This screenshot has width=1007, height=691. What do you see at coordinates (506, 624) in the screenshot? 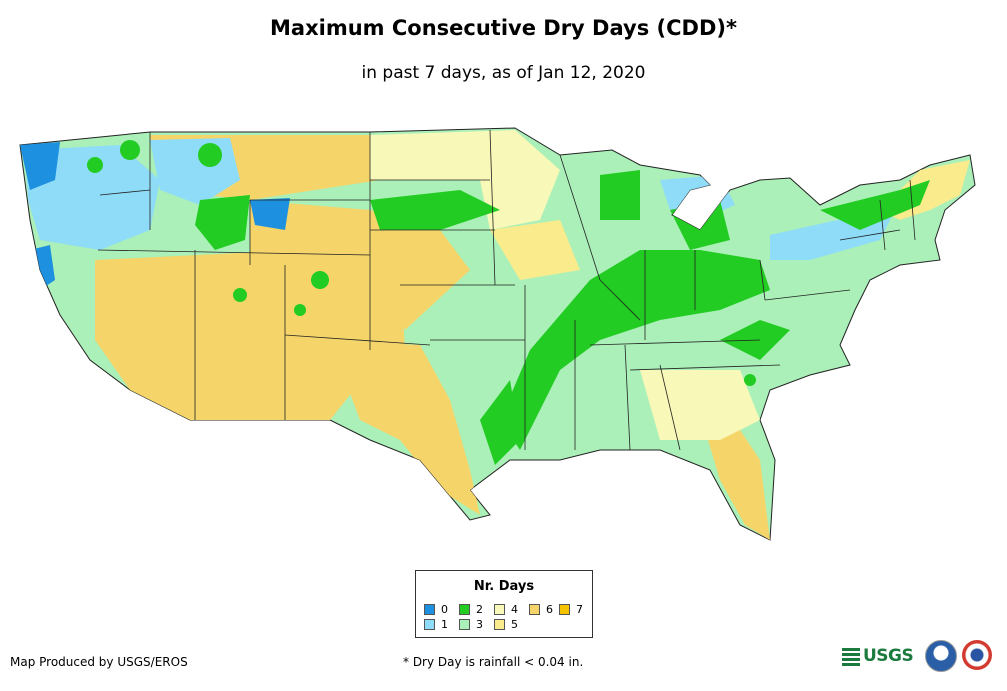
I see `legend-item-5: 5` at bounding box center [506, 624].